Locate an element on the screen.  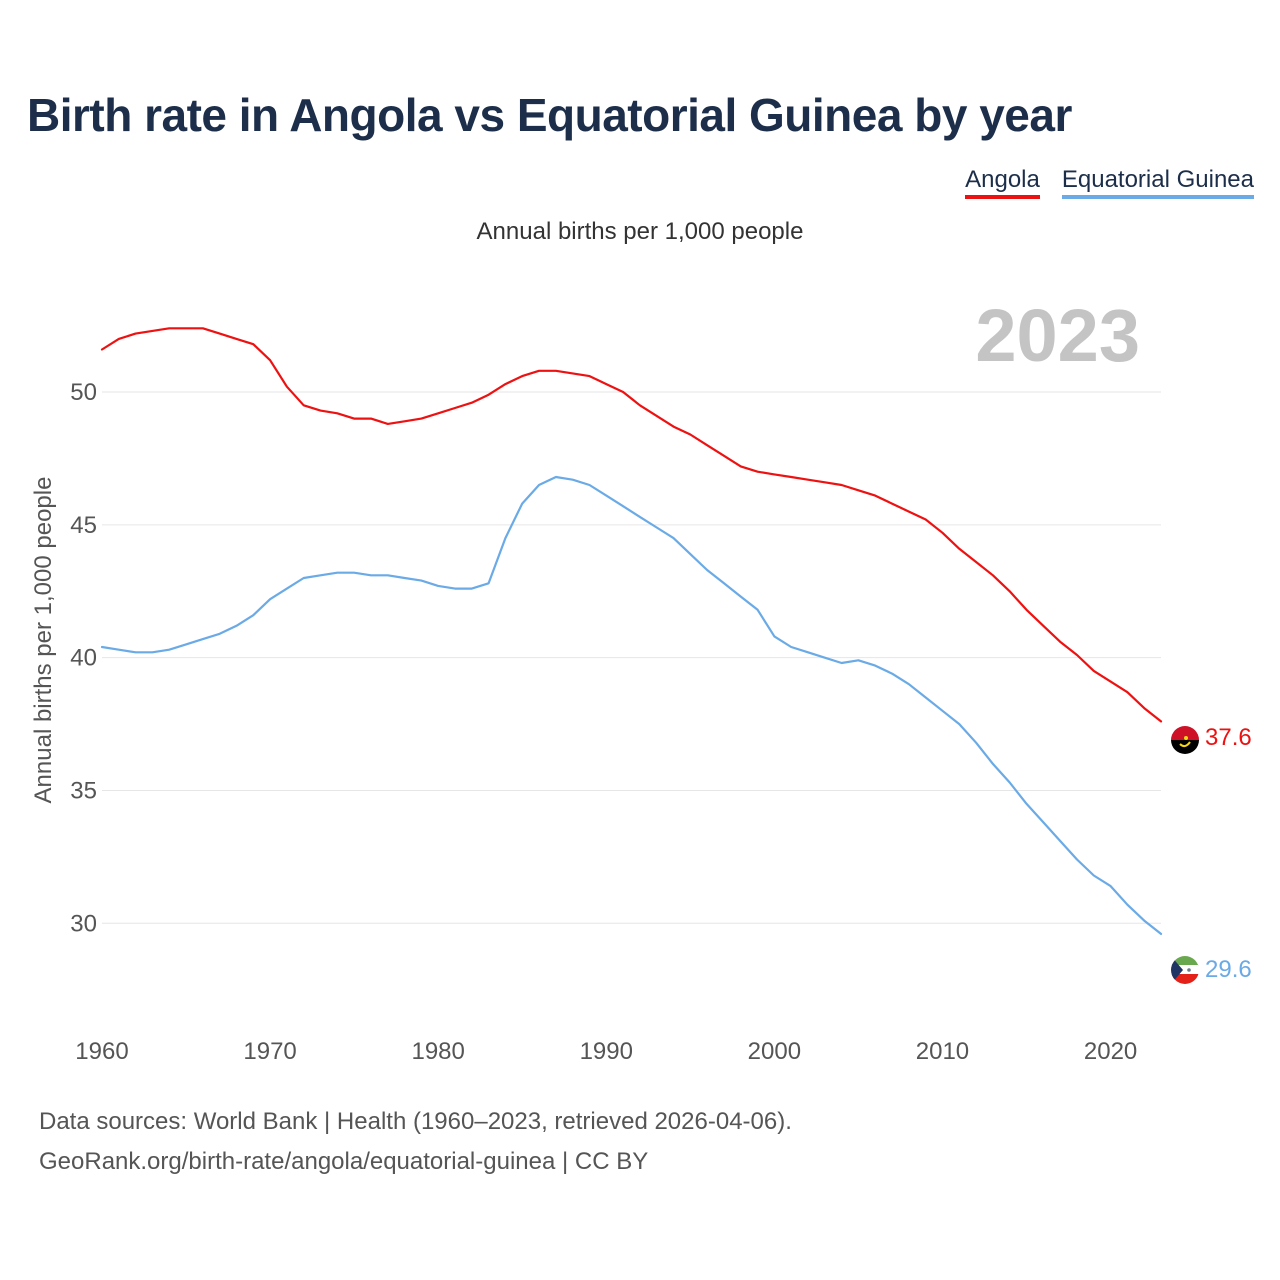
y-tick-label: 50 is located at coordinates (83, 392).